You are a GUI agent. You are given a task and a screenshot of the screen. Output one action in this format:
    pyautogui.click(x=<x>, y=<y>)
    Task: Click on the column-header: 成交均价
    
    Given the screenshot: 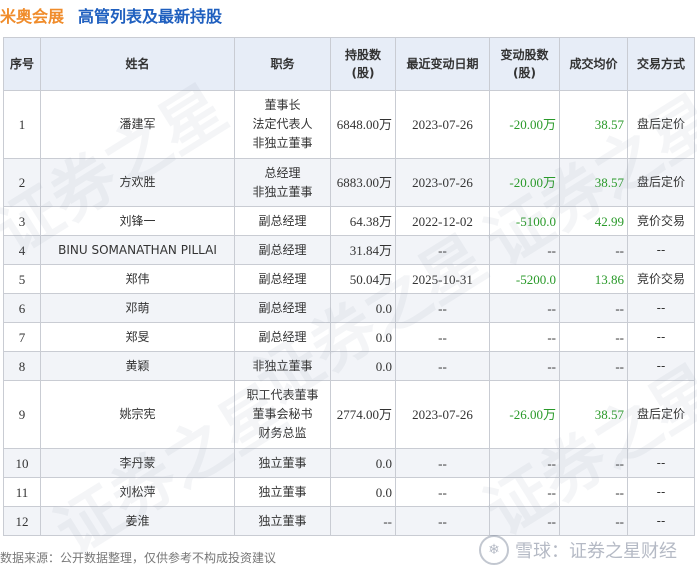 What is the action you would take?
    pyautogui.click(x=593, y=64)
    